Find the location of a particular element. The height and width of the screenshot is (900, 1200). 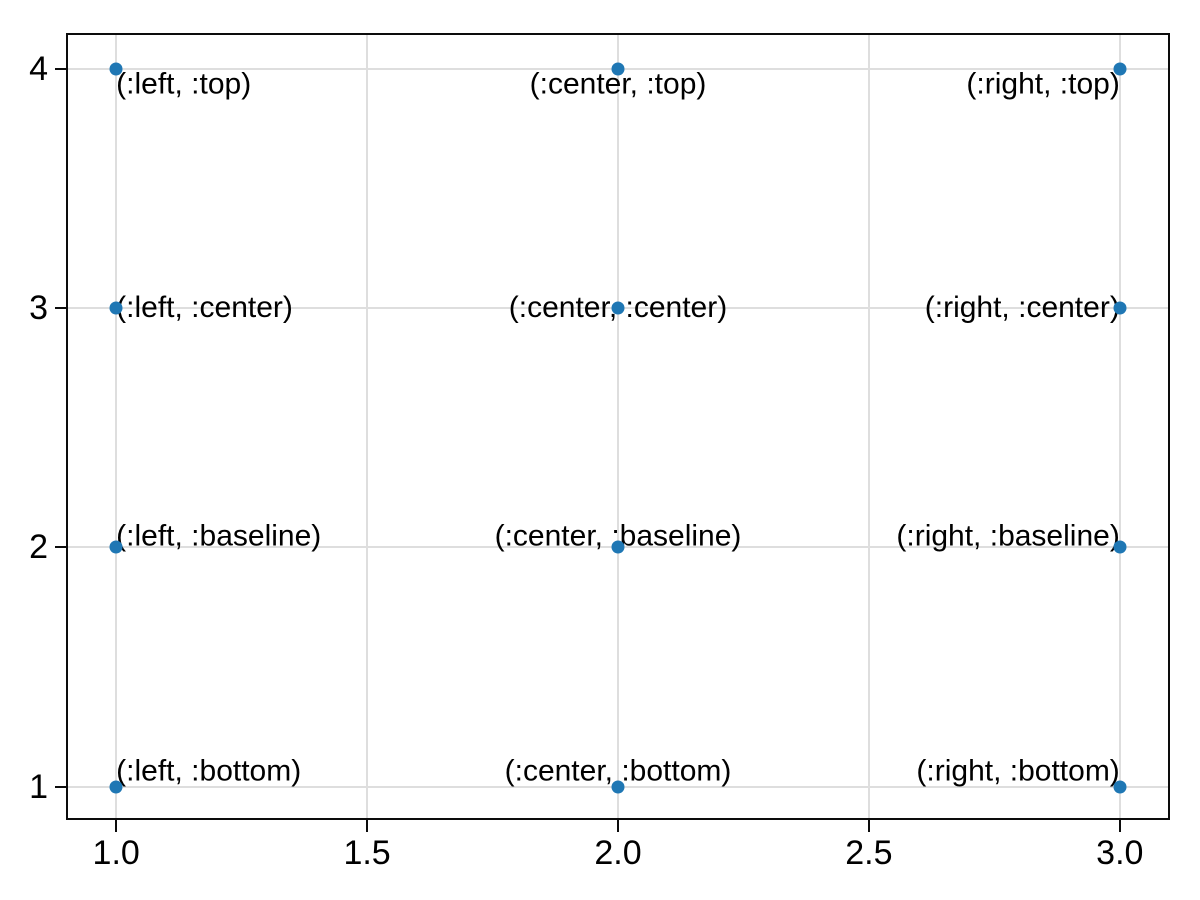

point-label: (:left, :top) is located at coordinates (184, 84).